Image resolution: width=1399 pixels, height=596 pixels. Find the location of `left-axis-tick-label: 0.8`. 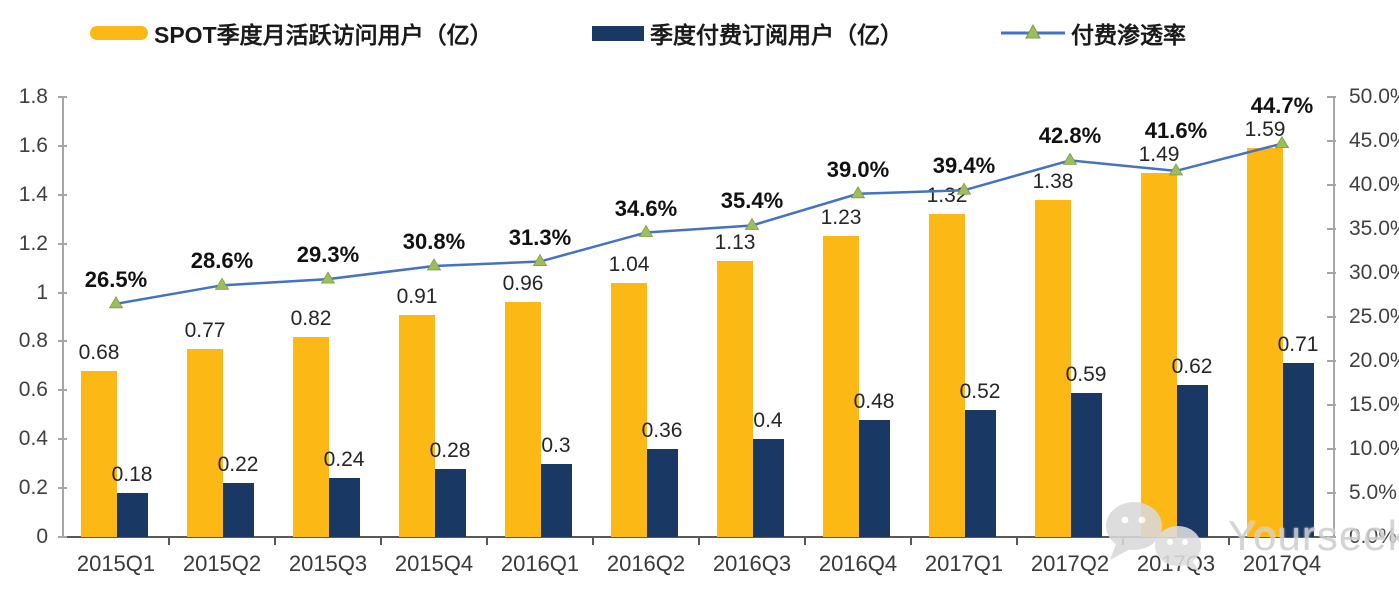

left-axis-tick-label: 0.8 is located at coordinates (33, 341).